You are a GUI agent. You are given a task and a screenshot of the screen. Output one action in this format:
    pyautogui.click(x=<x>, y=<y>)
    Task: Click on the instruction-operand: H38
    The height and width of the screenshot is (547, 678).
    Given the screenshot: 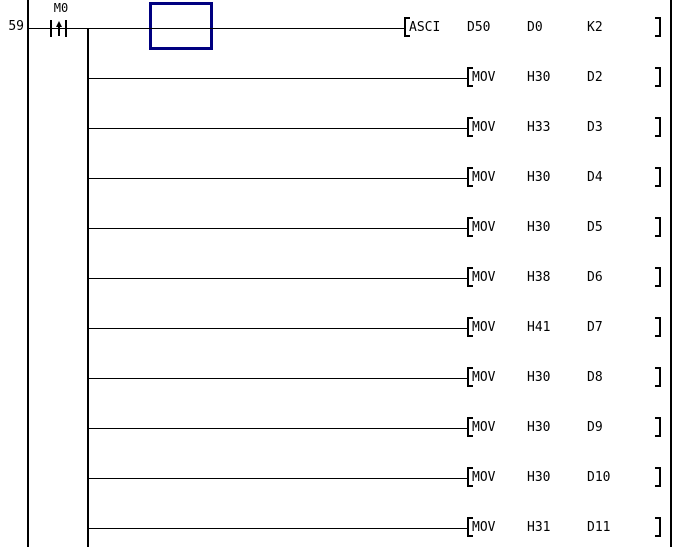 What is the action you would take?
    pyautogui.click(x=539, y=277)
    